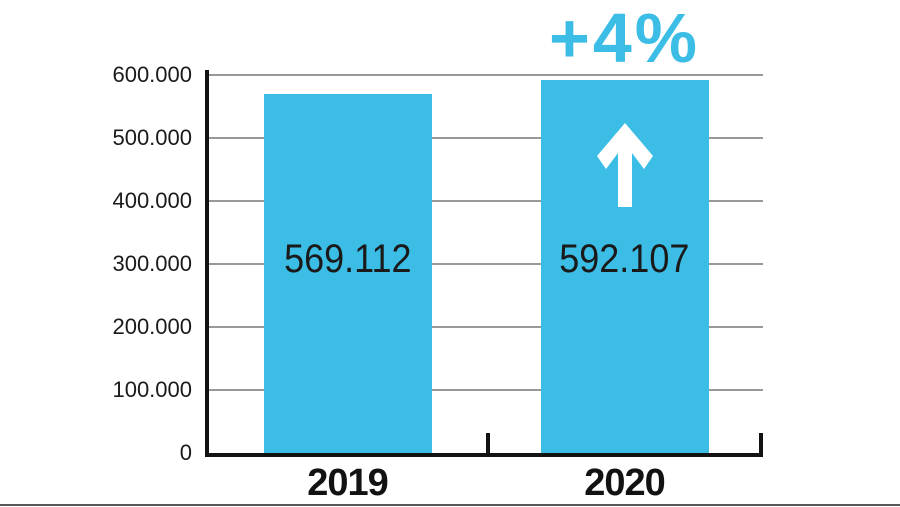 The height and width of the screenshot is (507, 900). I want to click on bar-value-text: 569.112, so click(347, 259).